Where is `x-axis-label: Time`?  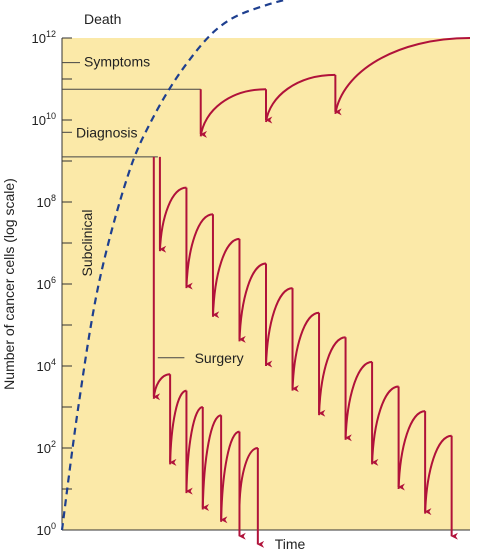
x-axis-label: Time is located at coordinates (290, 543).